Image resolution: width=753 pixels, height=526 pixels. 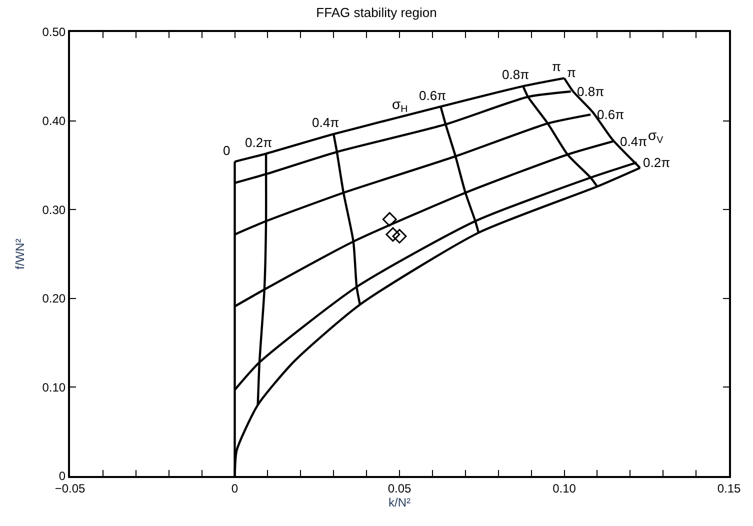 What do you see at coordinates (376, 12) in the screenshot?
I see `chart-title: FFAG stability region` at bounding box center [376, 12].